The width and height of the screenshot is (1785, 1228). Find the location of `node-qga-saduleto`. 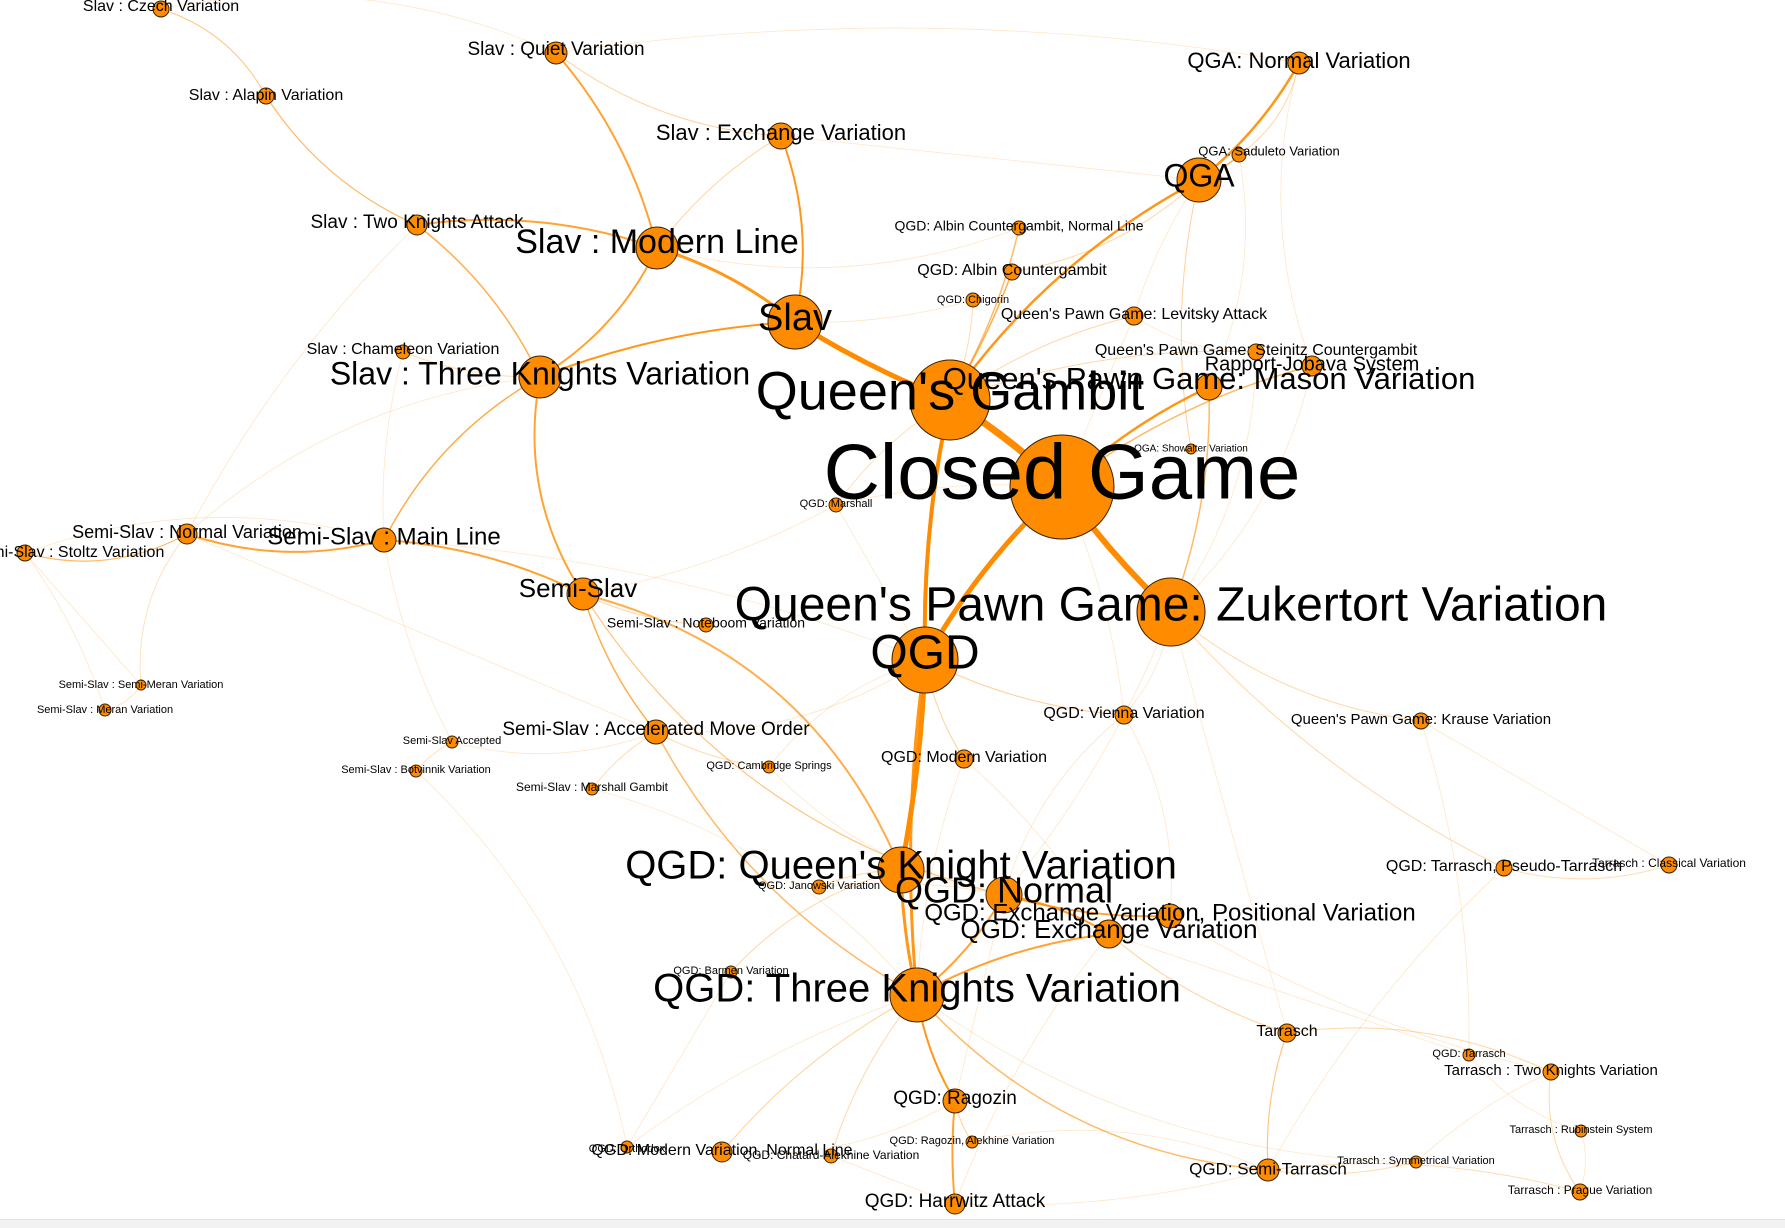

node-qga-saduleto is located at coordinates (1239, 155).